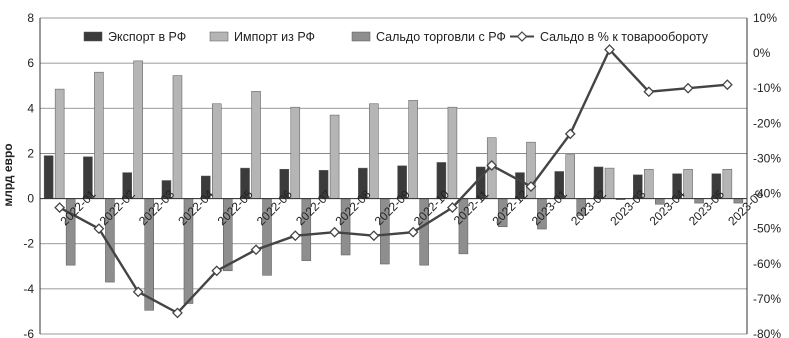 Image resolution: width=789 pixels, height=338 pixels. Describe the element at coordinates (374, 151) in the screenshot. I see `bar-импорт-из-рф-2022-09` at that location.